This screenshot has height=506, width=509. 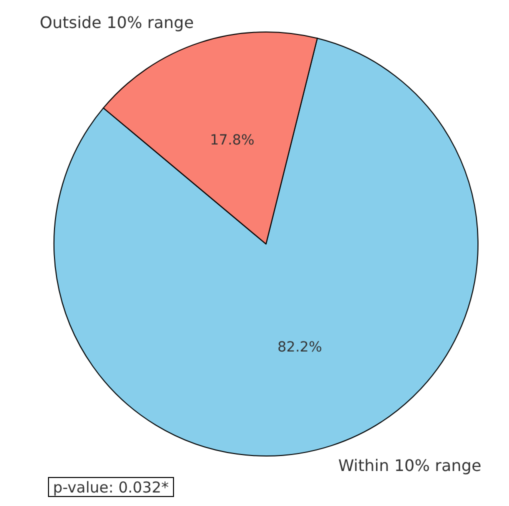 What do you see at coordinates (111, 487) in the screenshot?
I see `text: p-value: 0.032*` at bounding box center [111, 487].